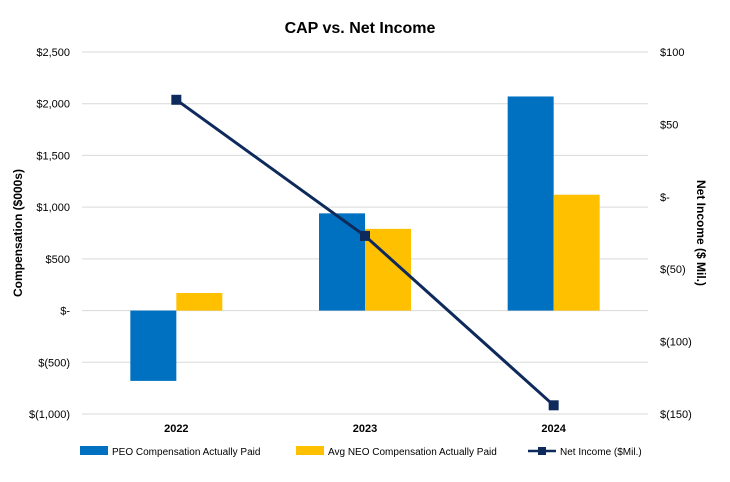 The height and width of the screenshot is (482, 730). I want to click on x-tick-label: 2023, so click(365, 429).